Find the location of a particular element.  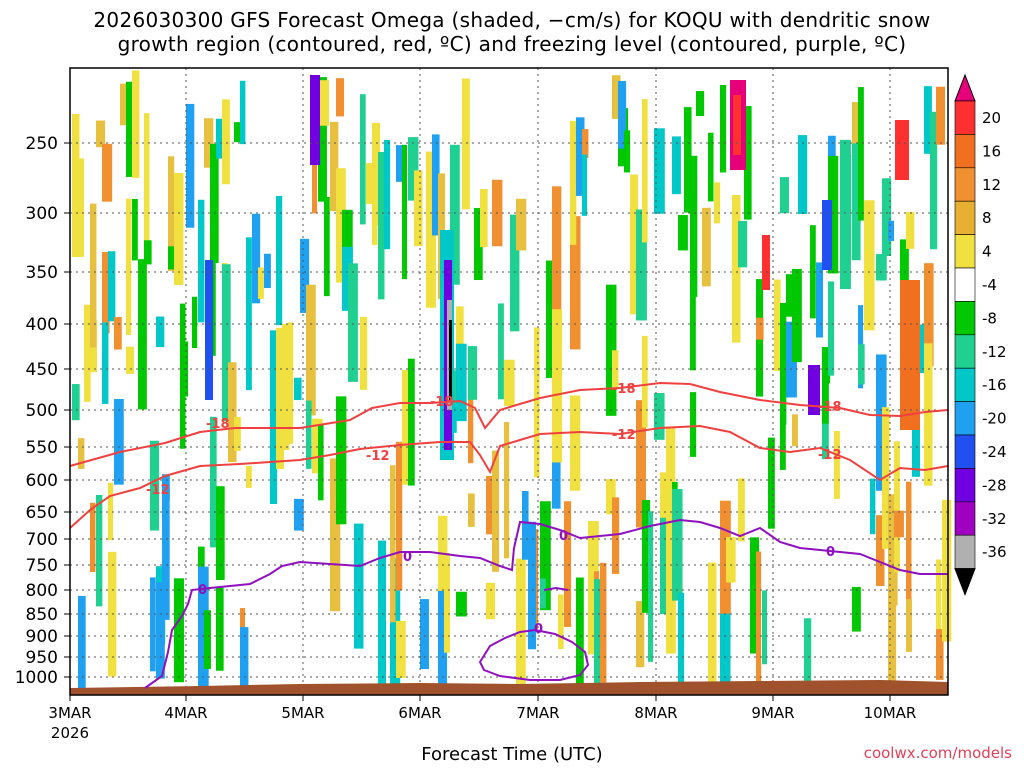

colorbar-cap-top is located at coordinates (965, 87).